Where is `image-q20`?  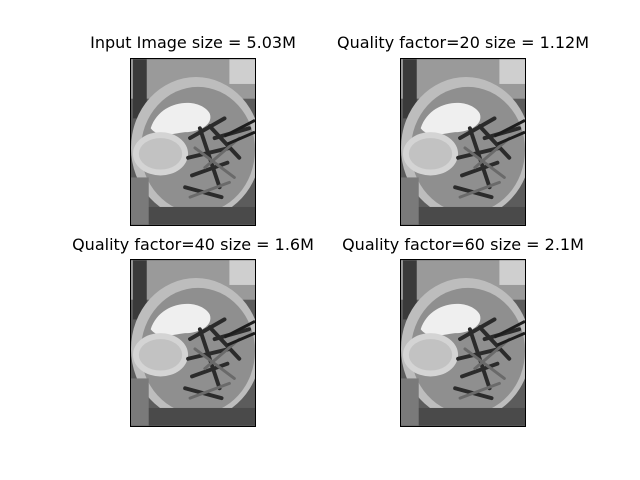 image-q20 is located at coordinates (463, 142).